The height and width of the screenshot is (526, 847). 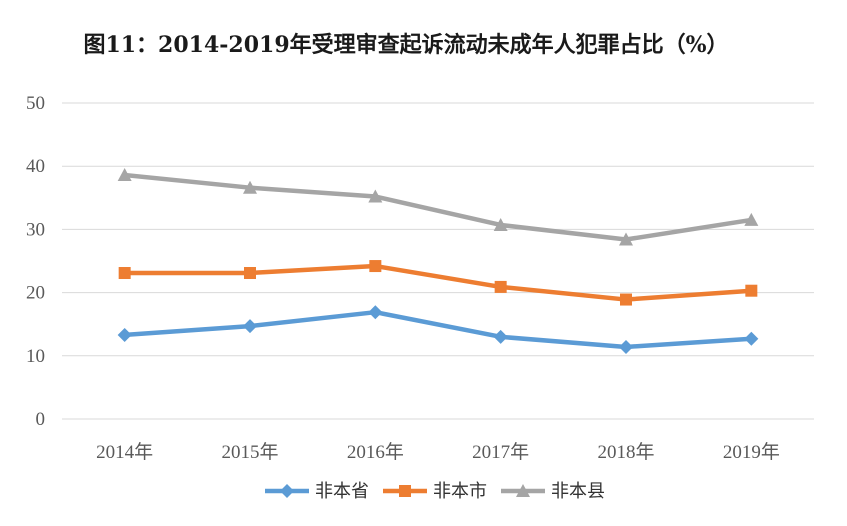 I want to click on x-axis-ticks: 2014年 2015年 2016年 2017年 2018年 2019年, so click(x=438, y=452).